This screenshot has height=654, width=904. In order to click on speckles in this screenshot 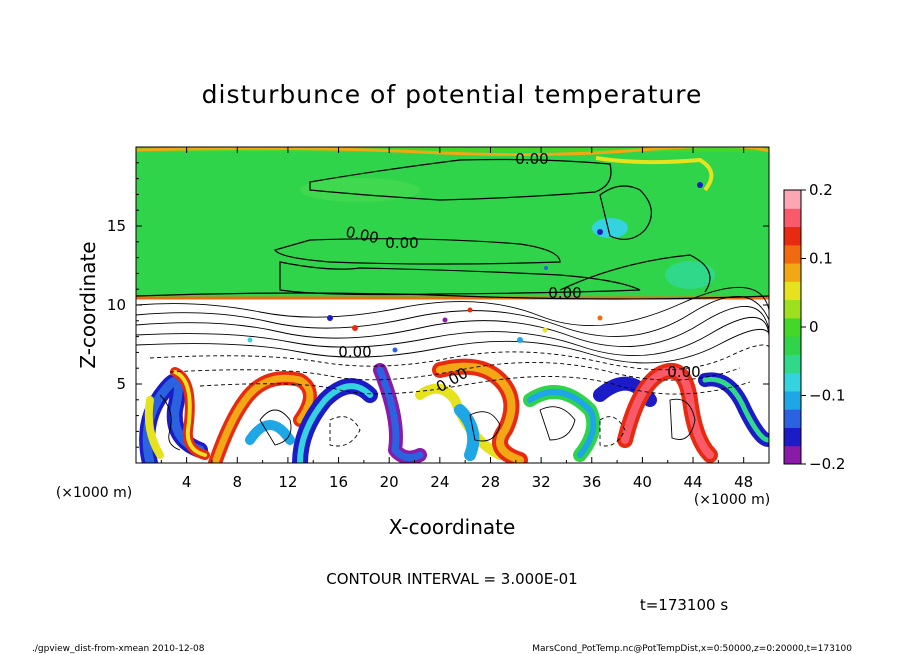, I will do `click(475, 267)`.